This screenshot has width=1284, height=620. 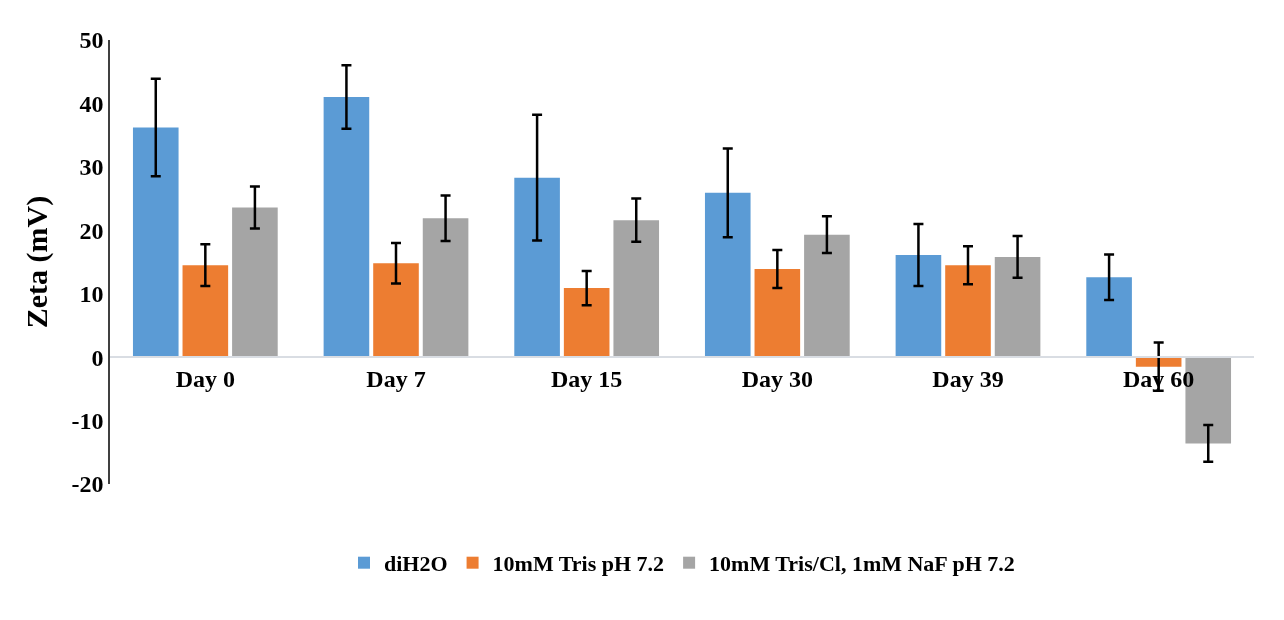 I want to click on y-tick-label: 0, so click(x=97, y=357).